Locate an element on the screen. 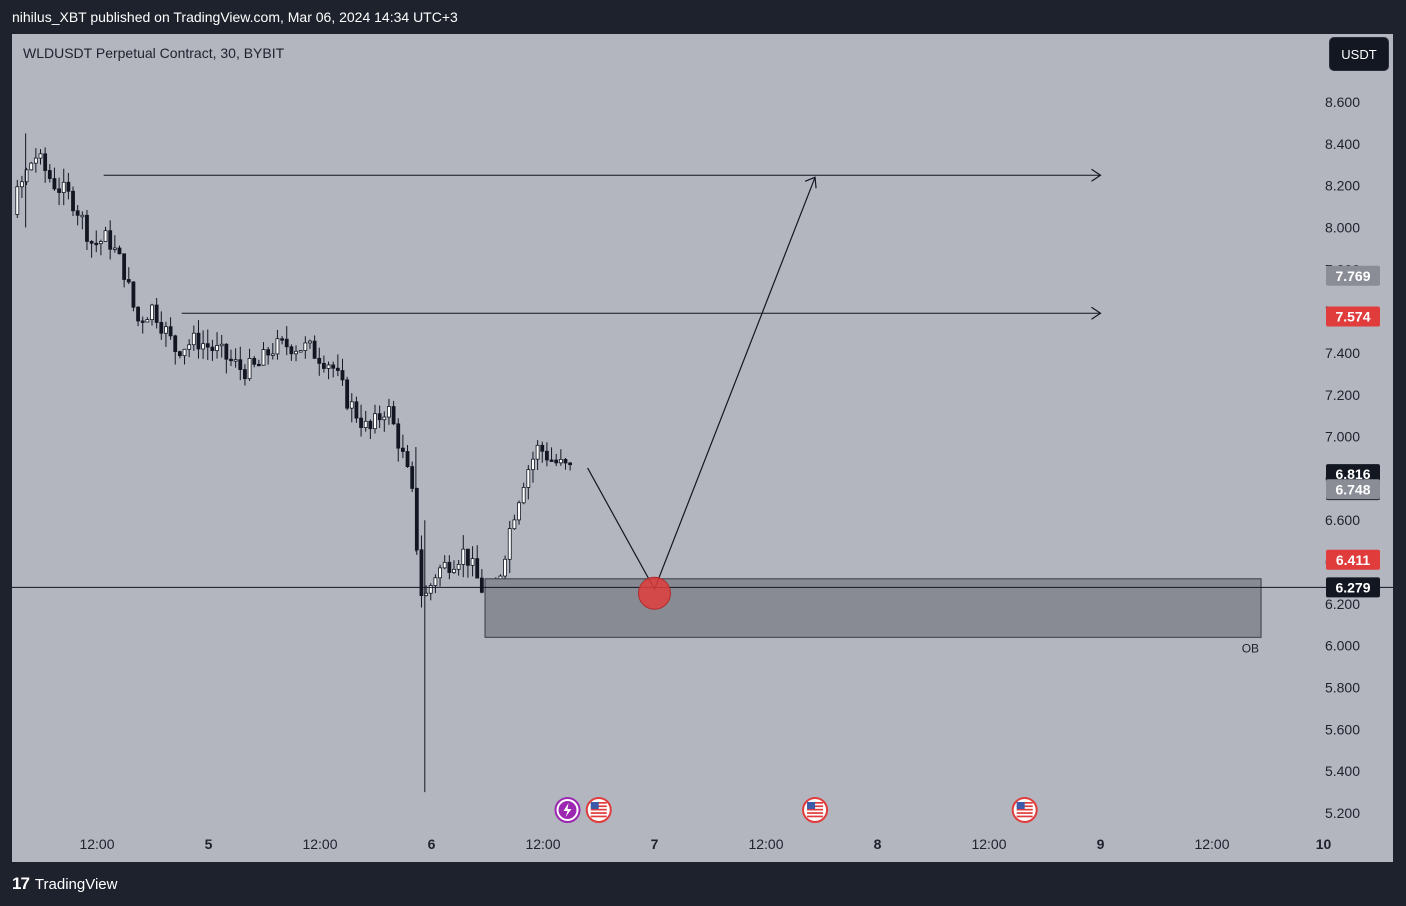 Image resolution: width=1406 pixels, height=906 pixels. x-tick-label: 6 is located at coordinates (432, 844).